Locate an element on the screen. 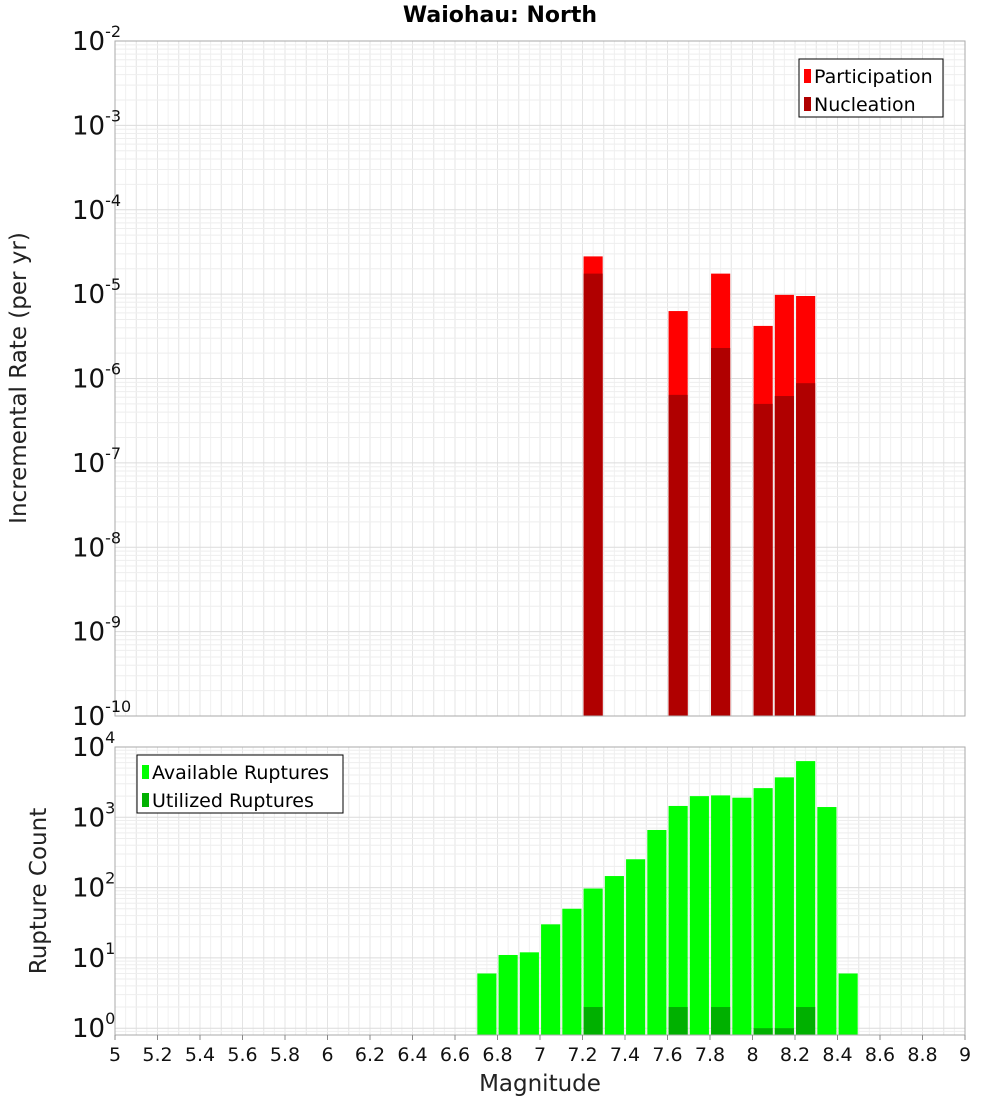 This screenshot has height=1100, width=1000. y-tick-label: 10⁻⁹ is located at coordinates (96, 630).